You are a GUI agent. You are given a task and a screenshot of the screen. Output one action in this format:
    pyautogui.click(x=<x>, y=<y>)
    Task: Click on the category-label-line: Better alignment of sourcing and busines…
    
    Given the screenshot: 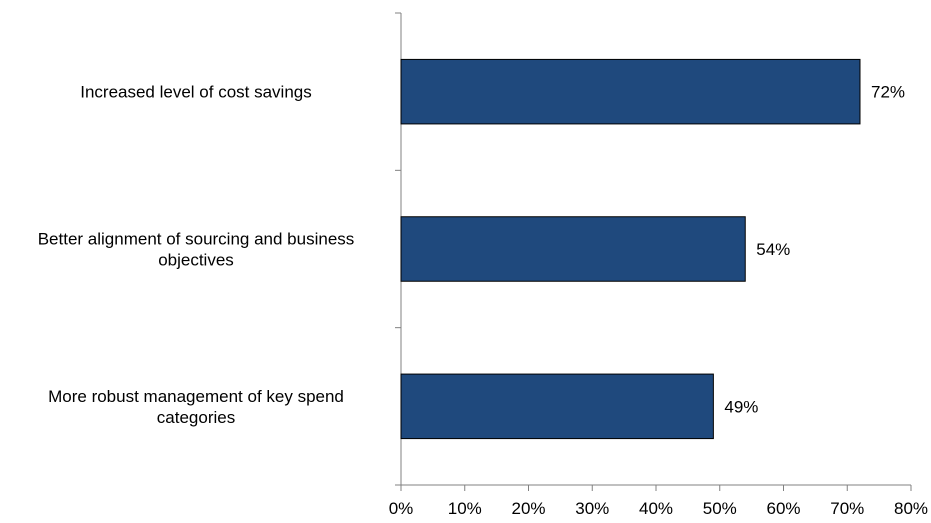 What is the action you would take?
    pyautogui.click(x=196, y=239)
    